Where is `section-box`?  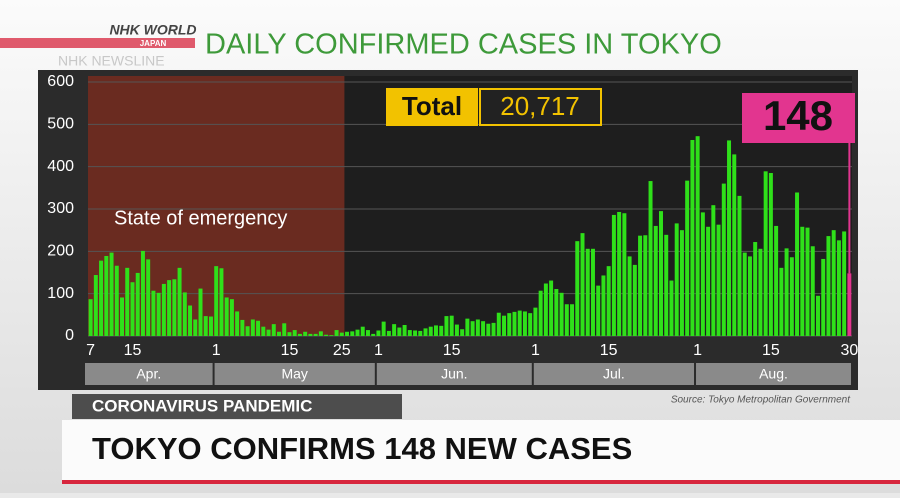
section-box is located at coordinates (237, 406).